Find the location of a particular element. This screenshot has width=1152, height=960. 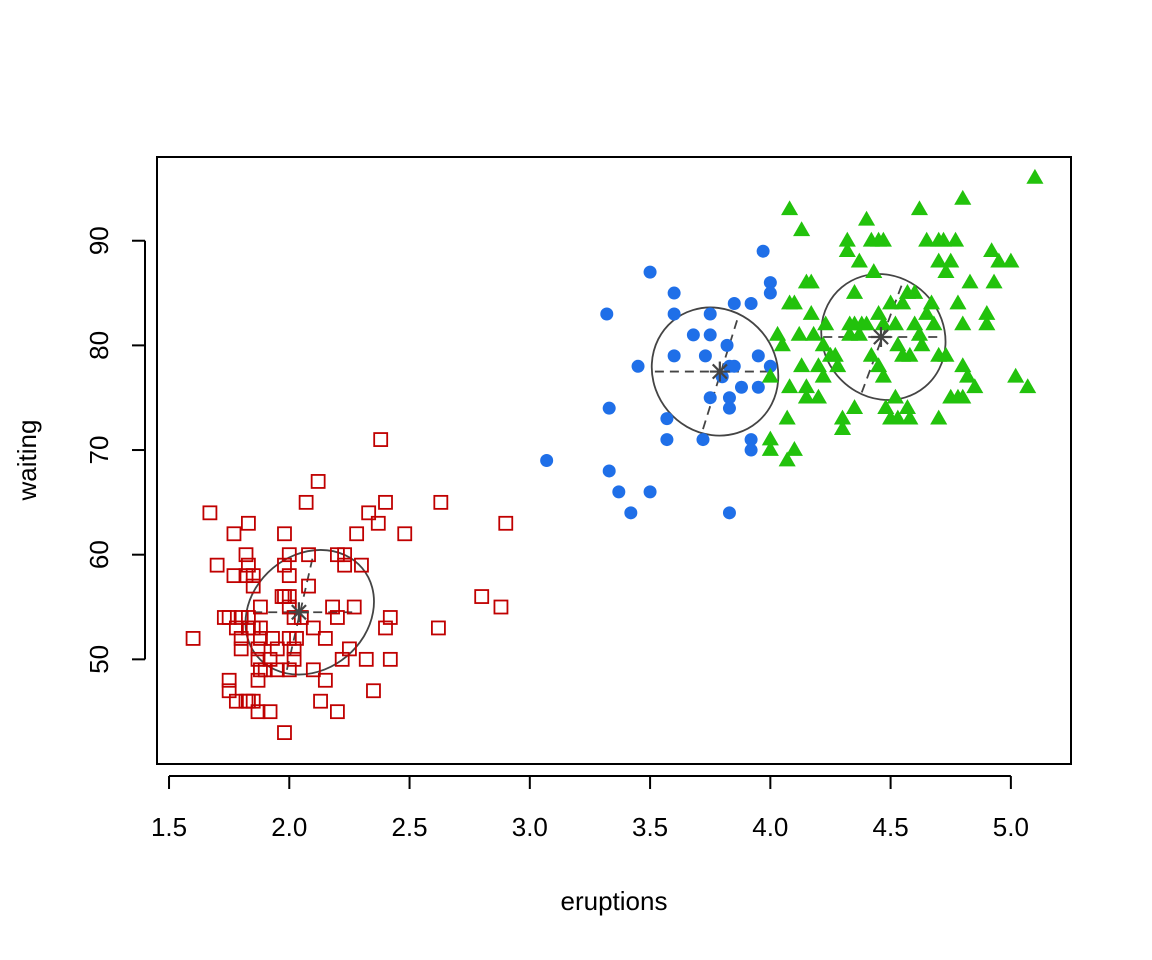

y-tick-label: 70 is located at coordinates (99, 450).